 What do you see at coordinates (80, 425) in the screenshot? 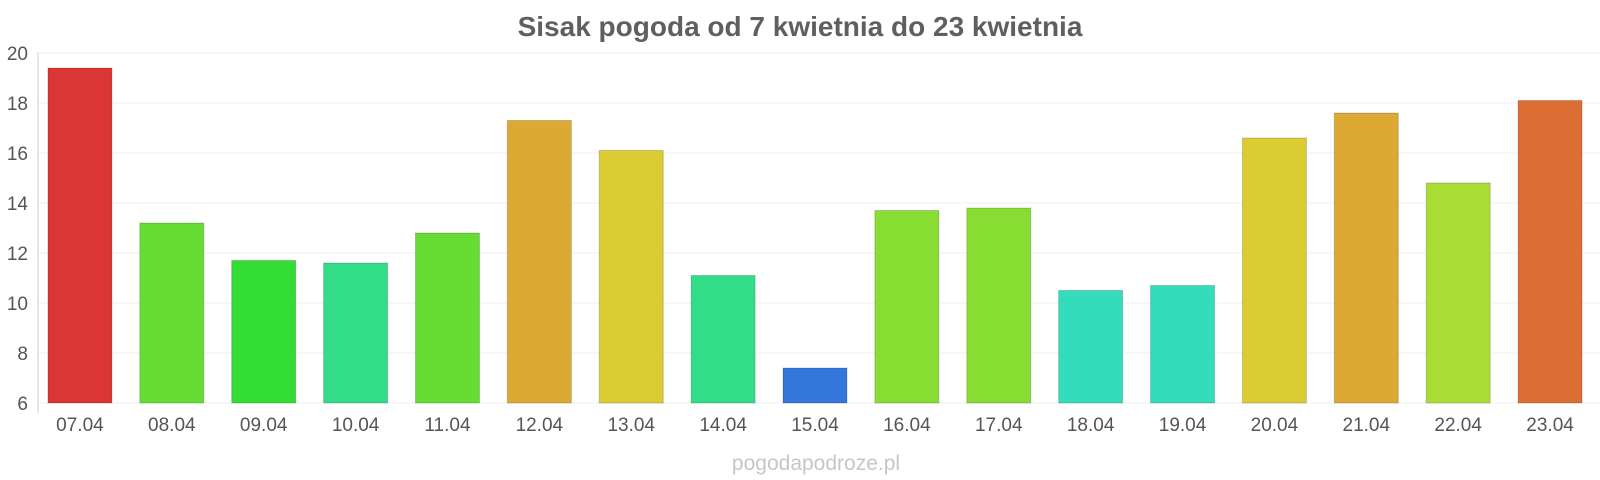
I see `x-tick-label: 07.04` at bounding box center [80, 425].